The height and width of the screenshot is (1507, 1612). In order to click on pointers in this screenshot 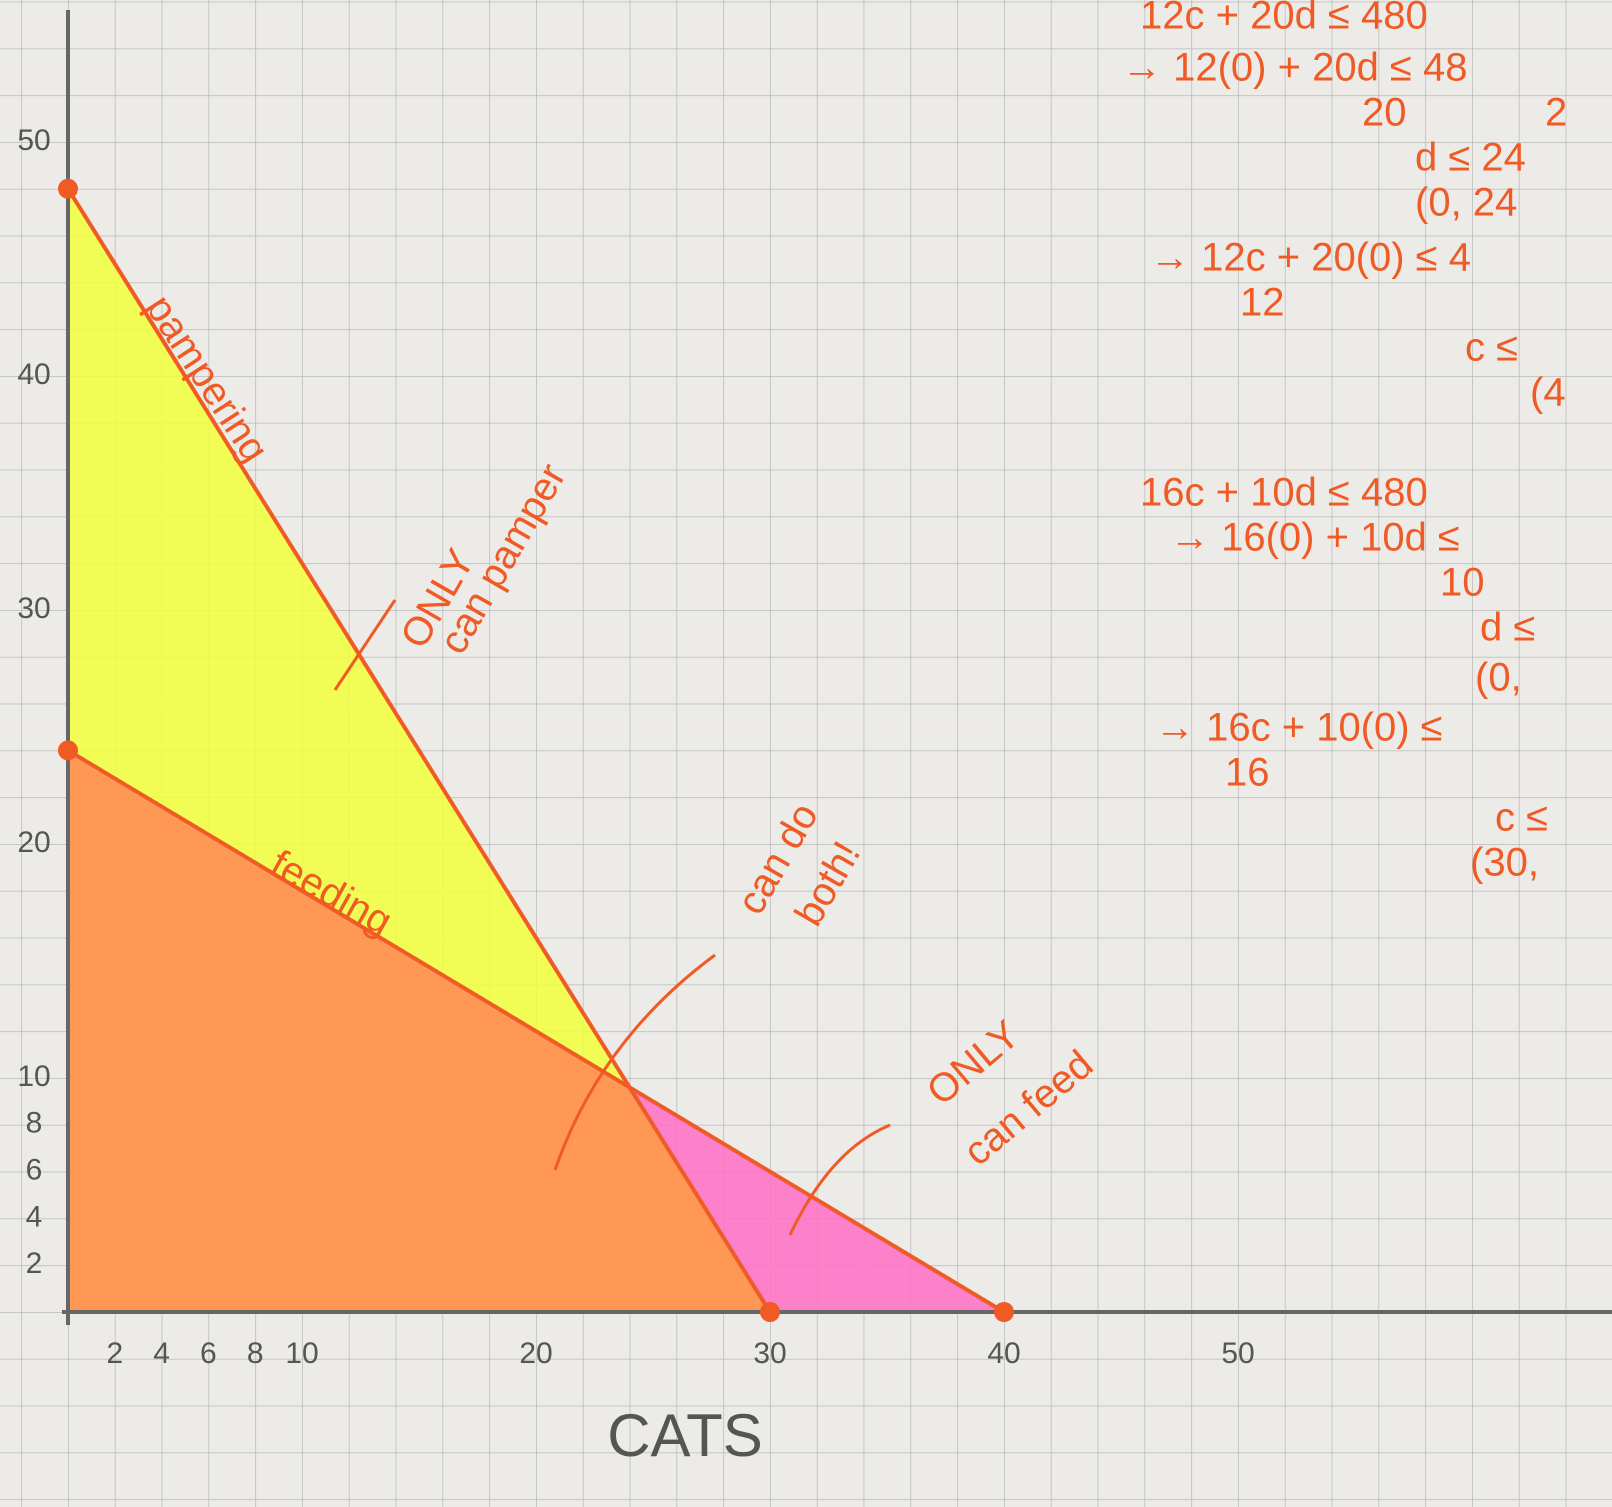, I will do `click(612, 917)`.